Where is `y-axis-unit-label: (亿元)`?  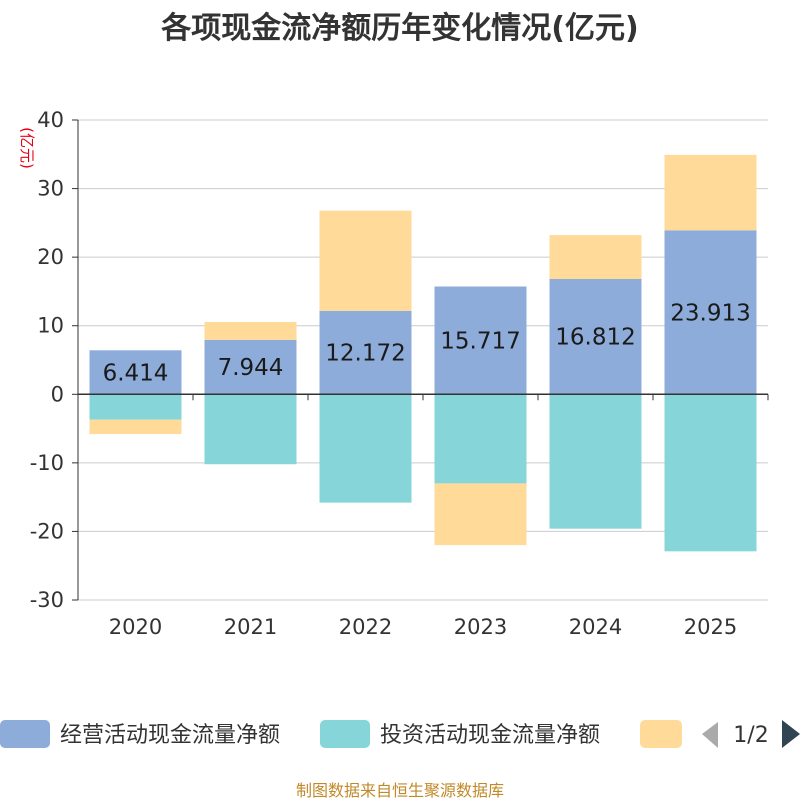 y-axis-unit-label: (亿元) is located at coordinates (27, 148).